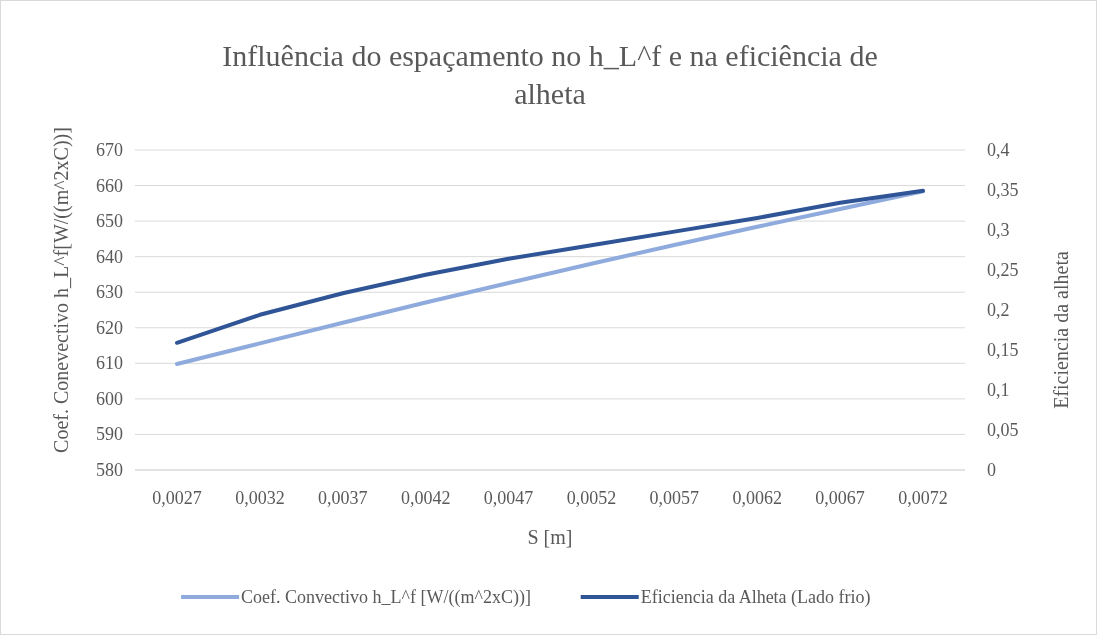 This screenshot has height=635, width=1097. Describe the element at coordinates (755, 597) in the screenshot. I see `legend-label: Eficiencia da Alheta (Lado frio)` at that location.